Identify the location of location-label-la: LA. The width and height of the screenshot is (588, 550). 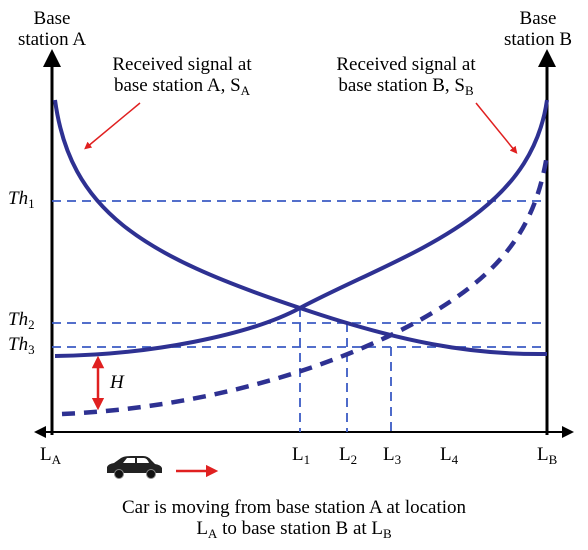
(50, 455).